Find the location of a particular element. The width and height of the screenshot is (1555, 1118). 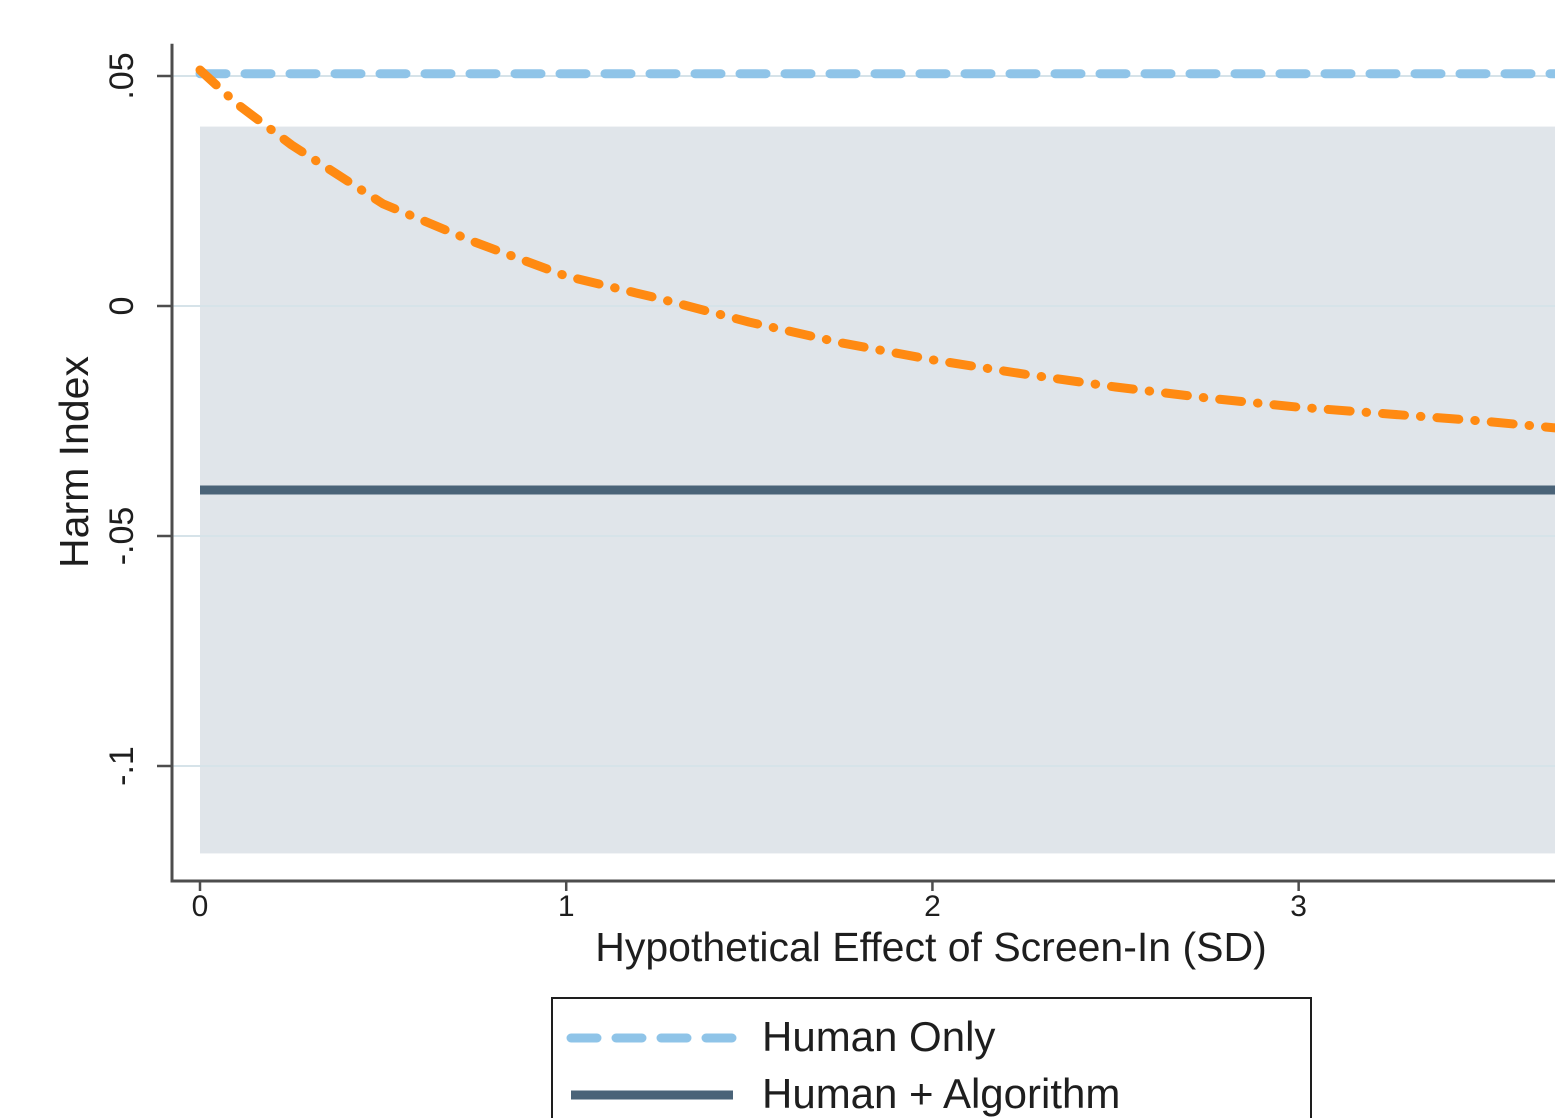

y-tick-label: .05 is located at coordinates (122, 75).